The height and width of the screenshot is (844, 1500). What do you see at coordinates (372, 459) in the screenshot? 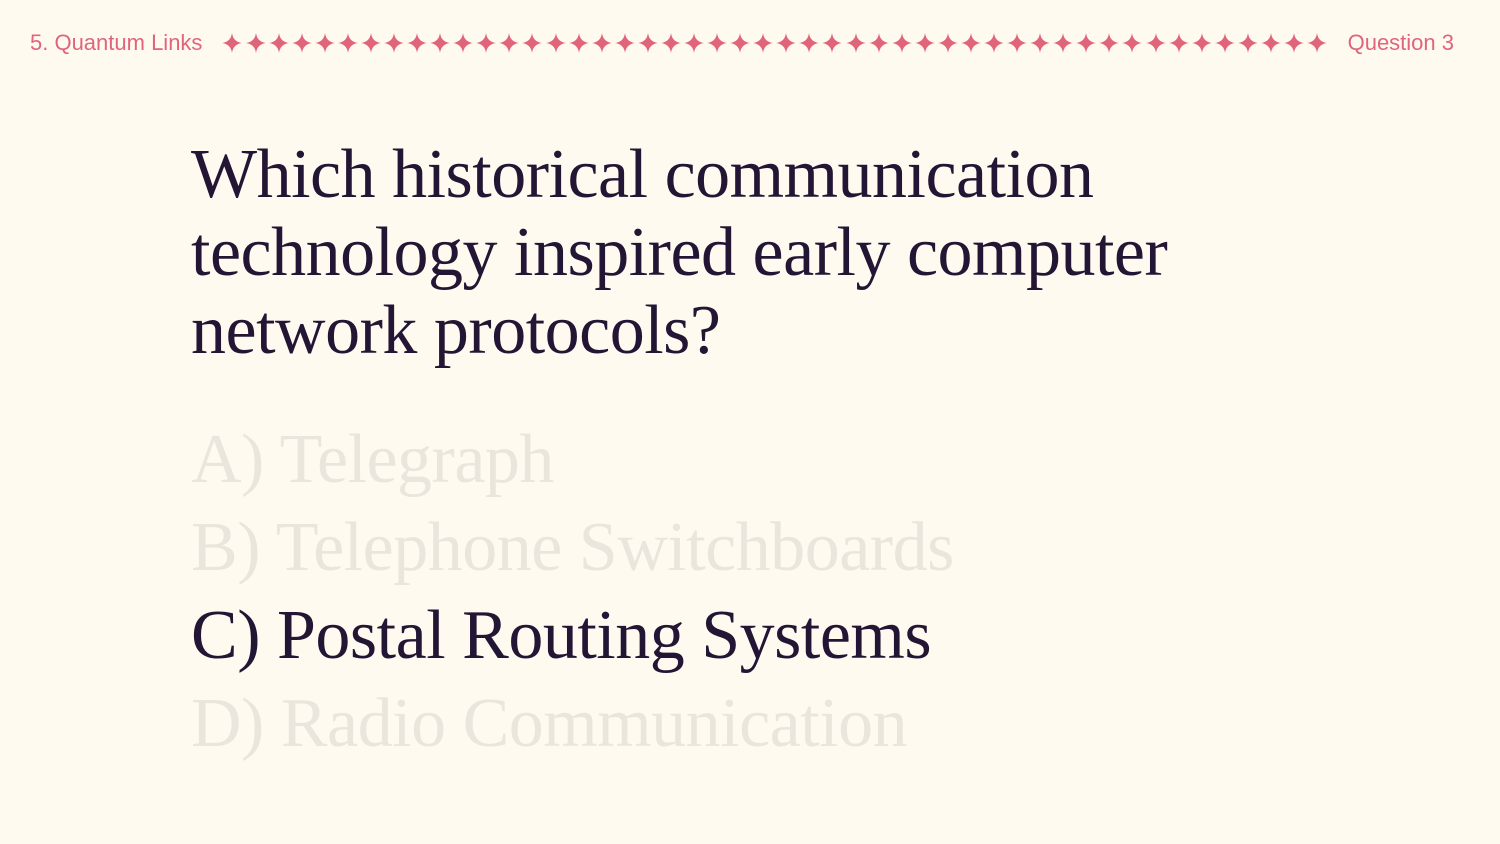
I see `answer-option-a: A) Telegraph` at bounding box center [372, 459].